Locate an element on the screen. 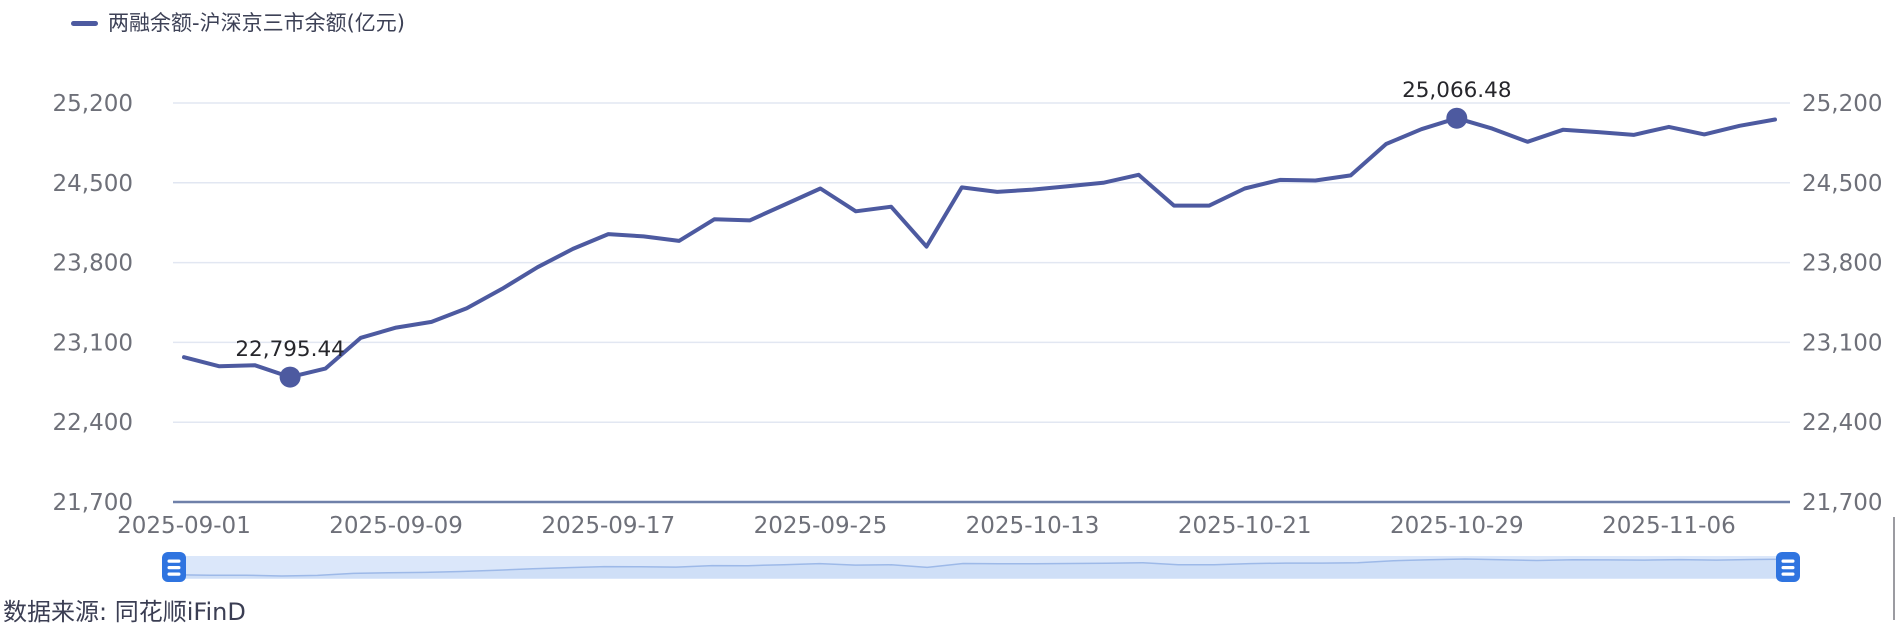  datazoom-left-handle is located at coordinates (174, 567).